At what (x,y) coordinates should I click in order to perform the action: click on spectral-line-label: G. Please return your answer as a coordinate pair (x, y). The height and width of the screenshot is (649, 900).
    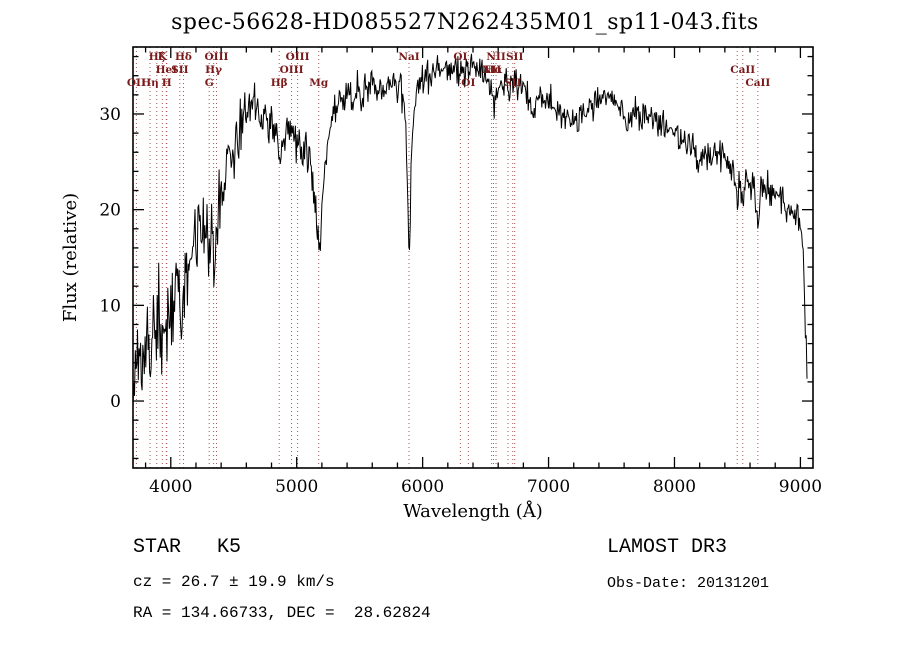
    Looking at the image, I should click on (209, 83).